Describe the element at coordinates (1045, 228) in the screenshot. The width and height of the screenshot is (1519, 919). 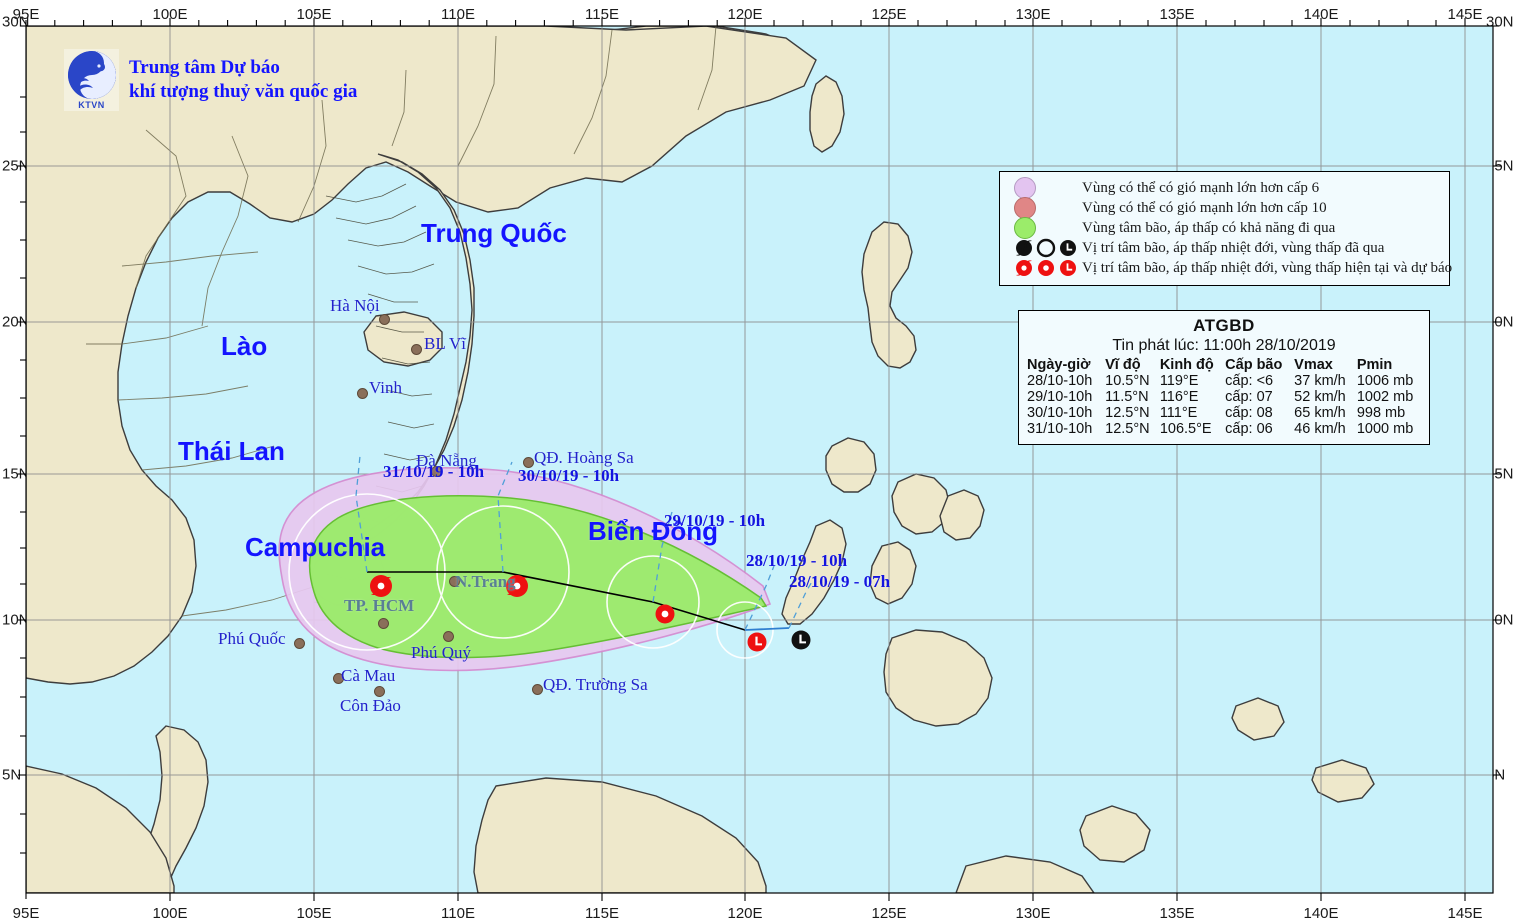
I see `legend-swatch-core` at that location.